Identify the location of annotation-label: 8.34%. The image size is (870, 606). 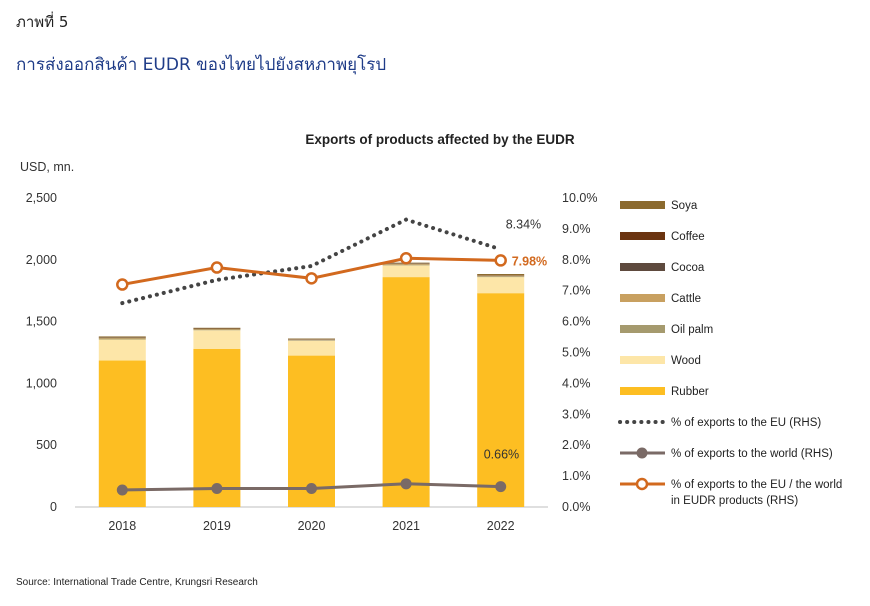
(523, 224).